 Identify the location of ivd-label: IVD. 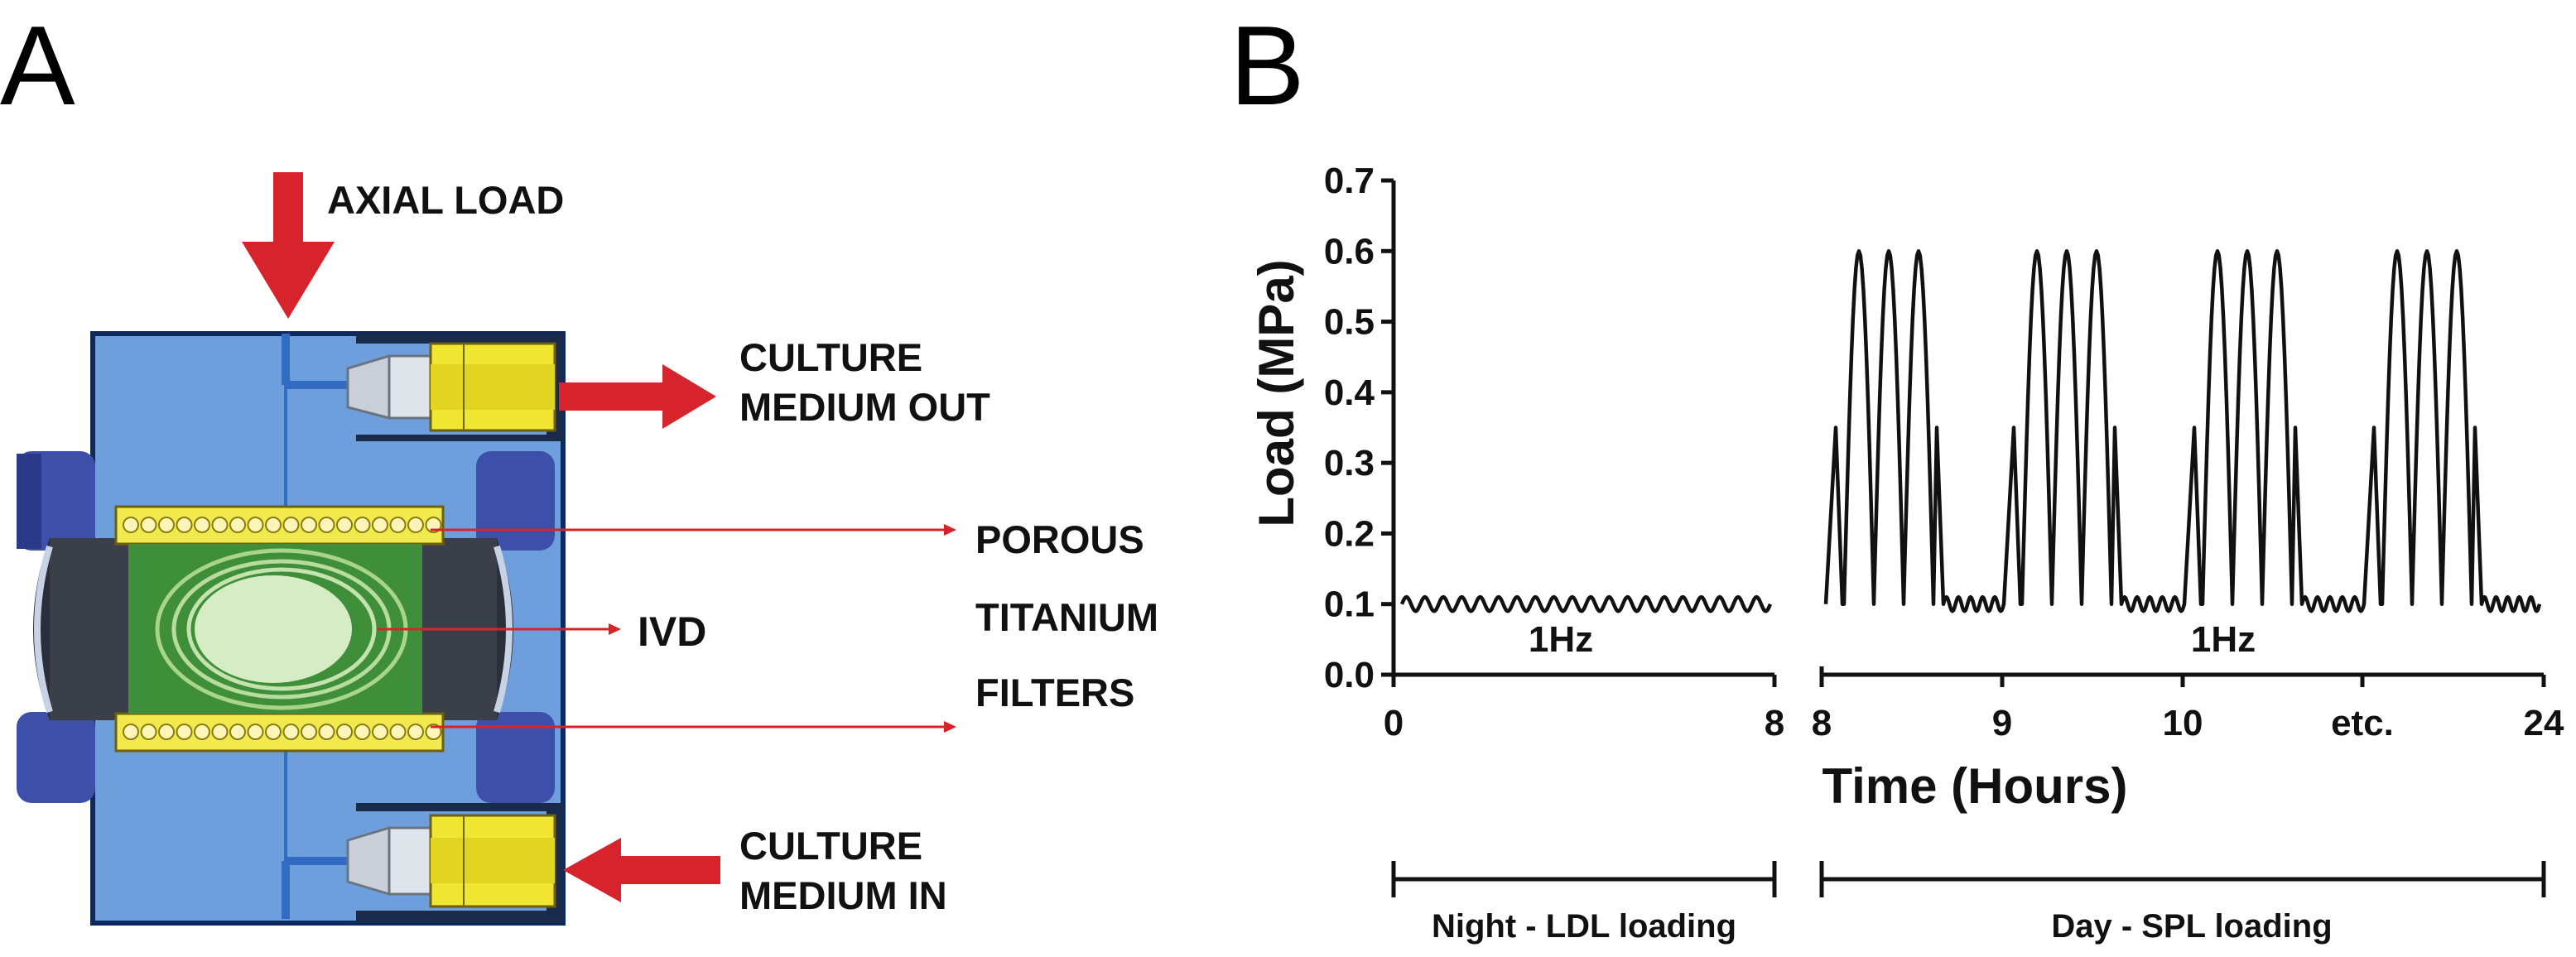
(672, 631).